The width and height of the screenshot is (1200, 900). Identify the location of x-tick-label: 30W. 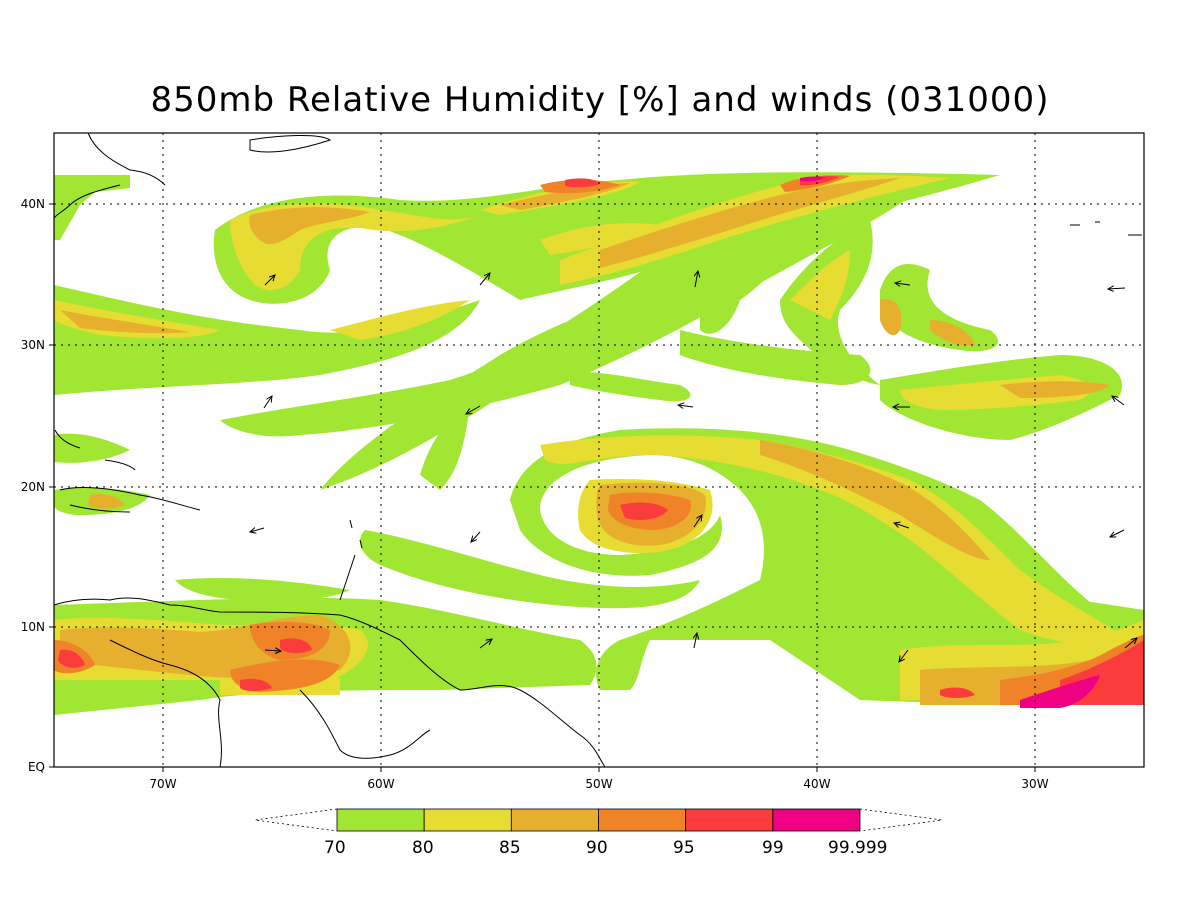
(1034, 784).